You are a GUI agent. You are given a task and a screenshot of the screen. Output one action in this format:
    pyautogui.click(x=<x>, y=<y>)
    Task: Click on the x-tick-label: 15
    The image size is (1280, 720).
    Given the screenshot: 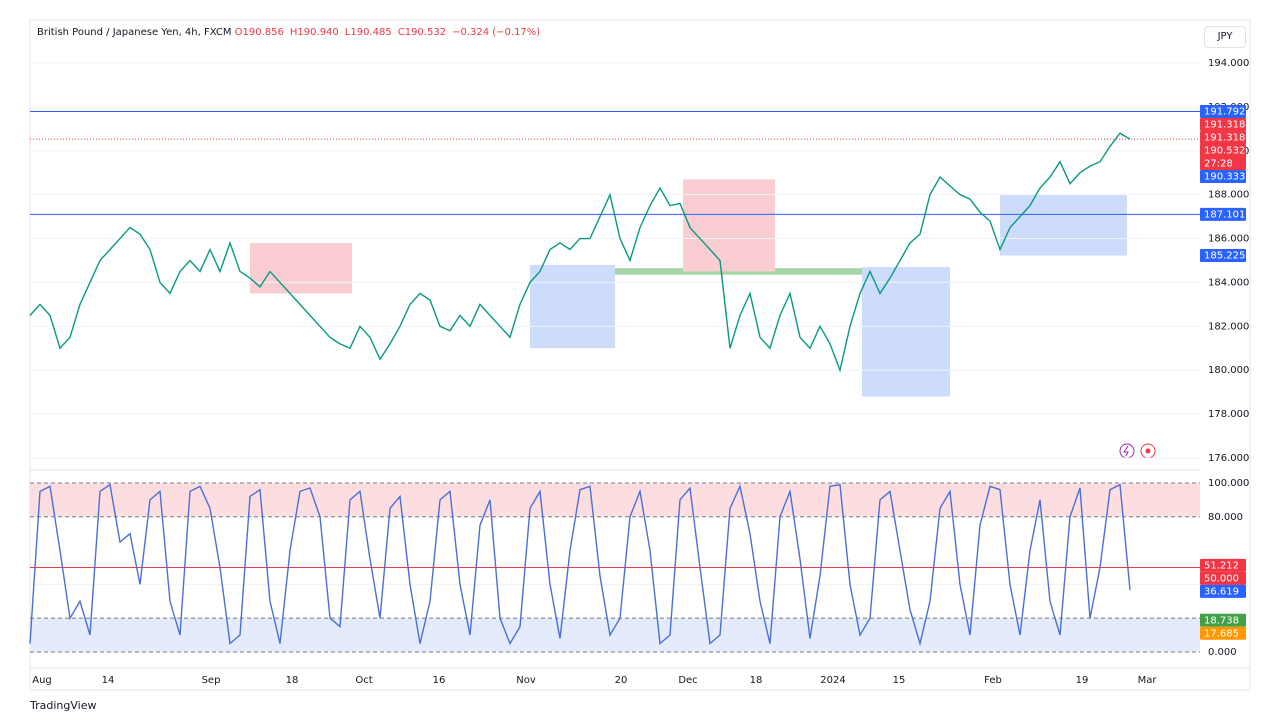 What is the action you would take?
    pyautogui.click(x=899, y=680)
    